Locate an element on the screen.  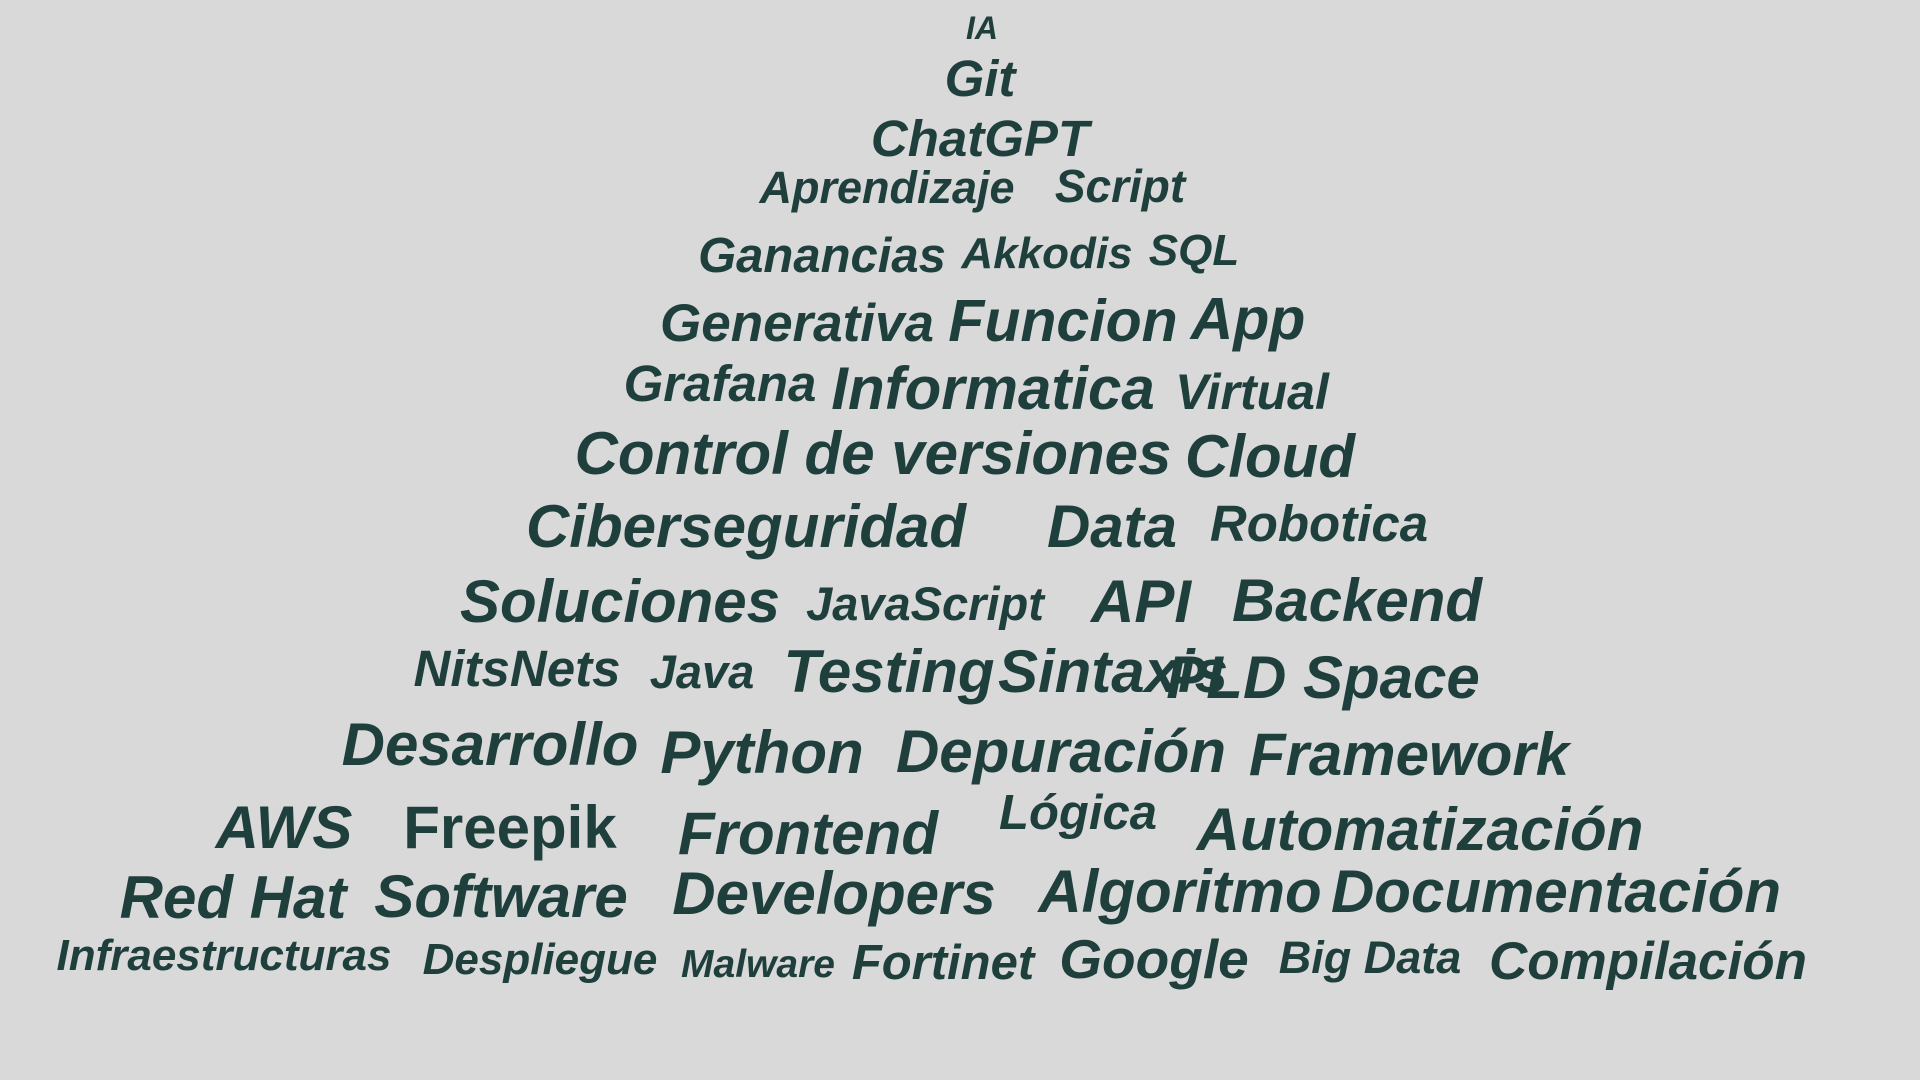
word-data: Data is located at coordinates (1112, 526).